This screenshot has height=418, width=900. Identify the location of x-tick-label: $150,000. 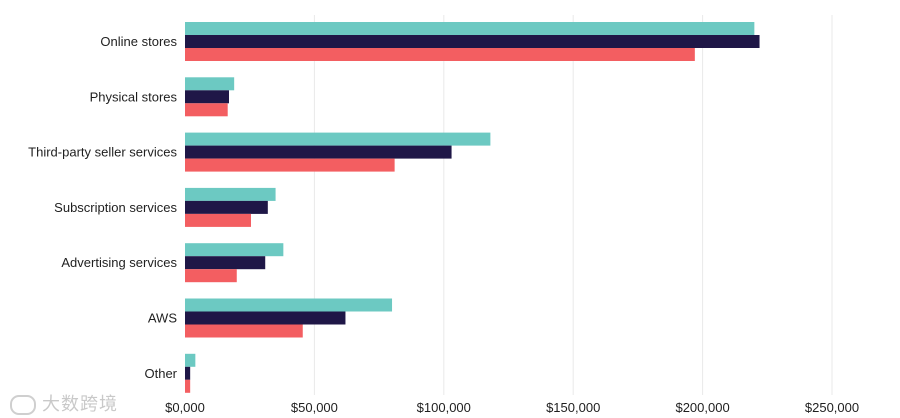
(573, 407).